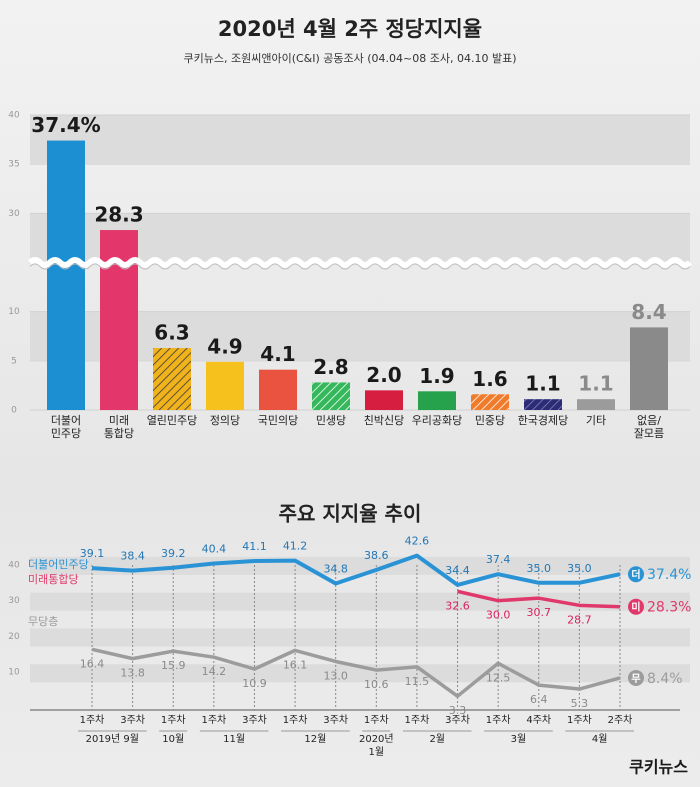 The width and height of the screenshot is (700, 787). I want to click on value-label: 11.5, so click(417, 681).